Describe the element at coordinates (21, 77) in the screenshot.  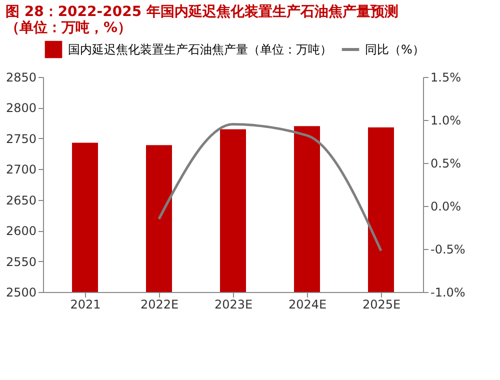
I see `y-tick-label: 2850` at that location.